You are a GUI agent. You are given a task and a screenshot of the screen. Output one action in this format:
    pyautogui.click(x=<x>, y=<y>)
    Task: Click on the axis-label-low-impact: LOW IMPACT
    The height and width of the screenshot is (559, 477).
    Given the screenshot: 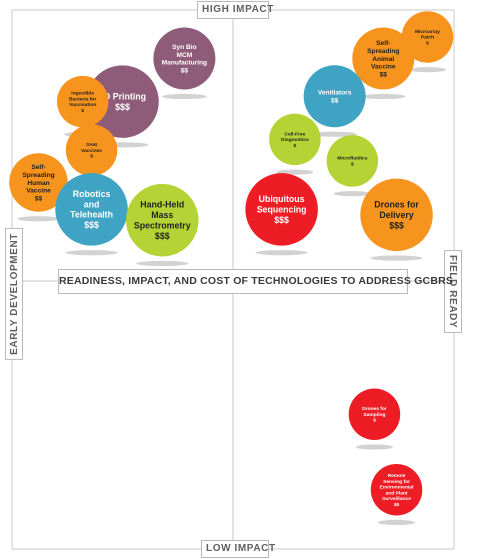 What is the action you would take?
    pyautogui.click(x=238, y=549)
    